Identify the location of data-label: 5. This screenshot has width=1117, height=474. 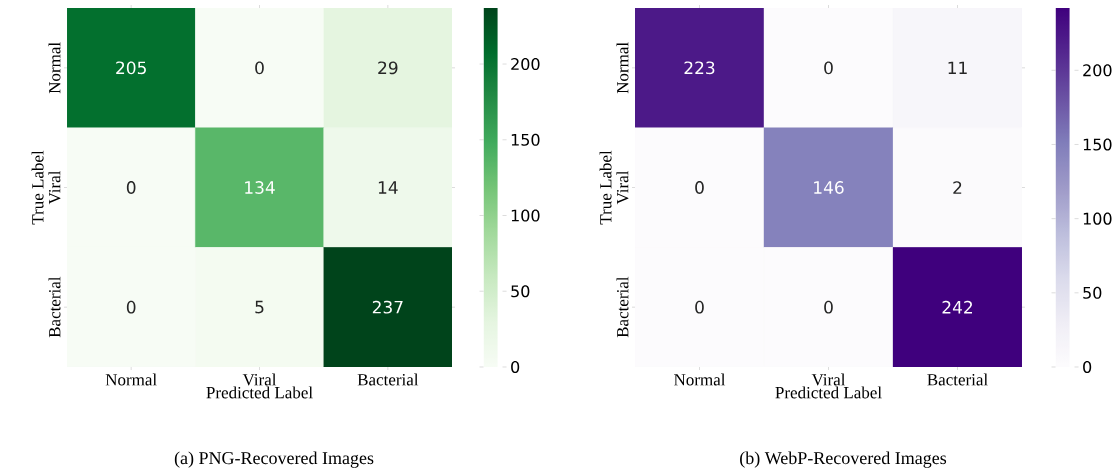
(259, 307).